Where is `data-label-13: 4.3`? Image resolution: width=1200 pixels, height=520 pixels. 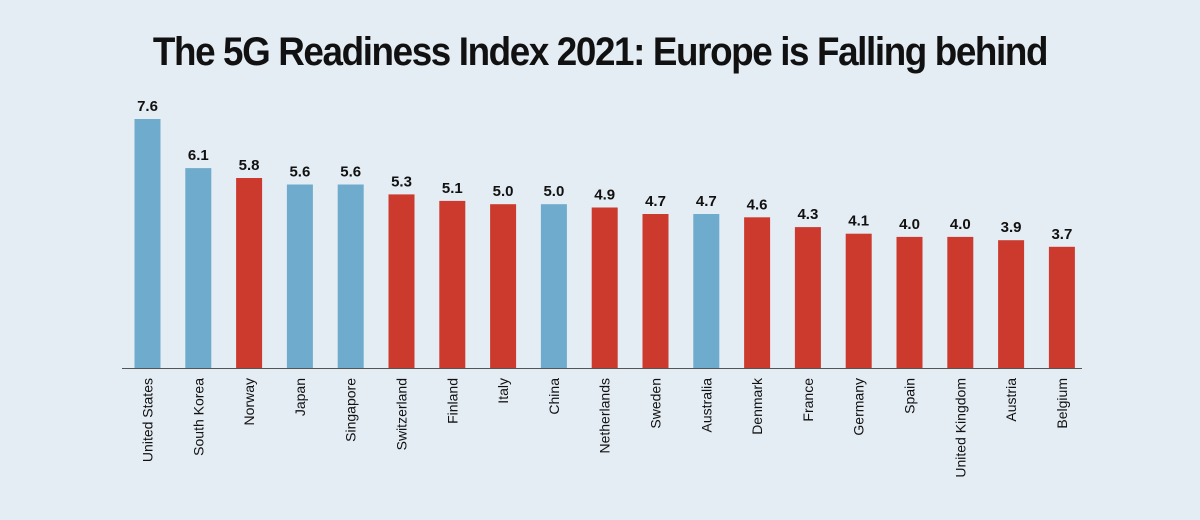 data-label-13: 4.3 is located at coordinates (807, 214).